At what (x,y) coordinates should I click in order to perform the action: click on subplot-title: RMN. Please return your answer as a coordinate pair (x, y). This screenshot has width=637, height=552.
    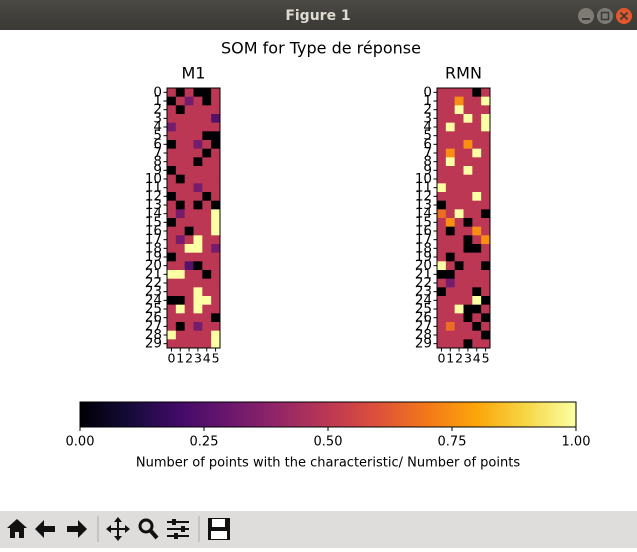
    Looking at the image, I should click on (463, 73).